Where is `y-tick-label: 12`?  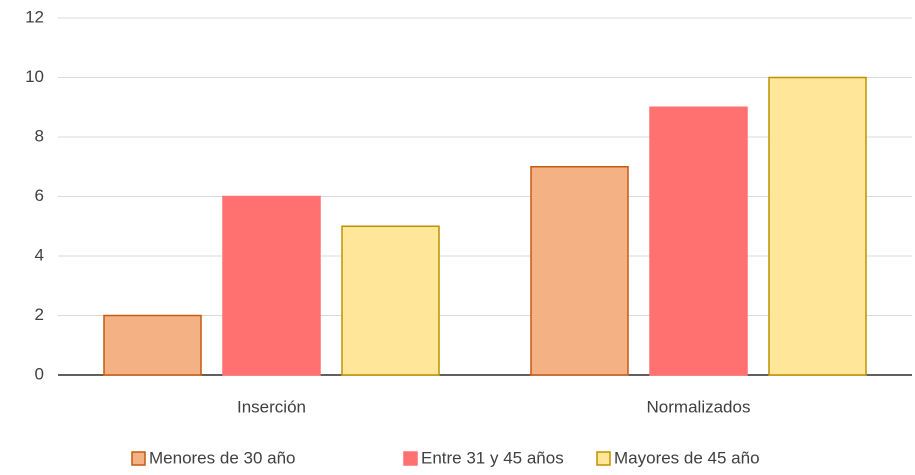 y-tick-label: 12 is located at coordinates (34, 16).